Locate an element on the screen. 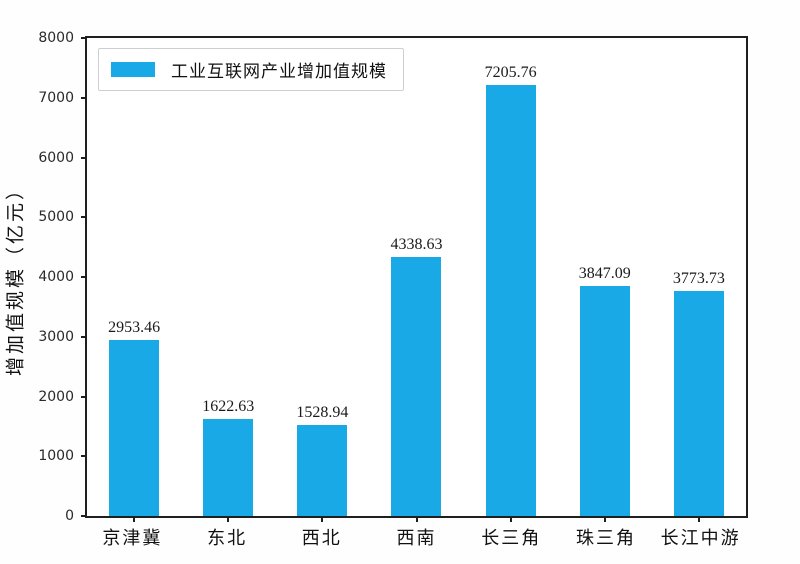 This screenshot has width=800, height=564. x-tick-label: 西南 is located at coordinates (416, 538).